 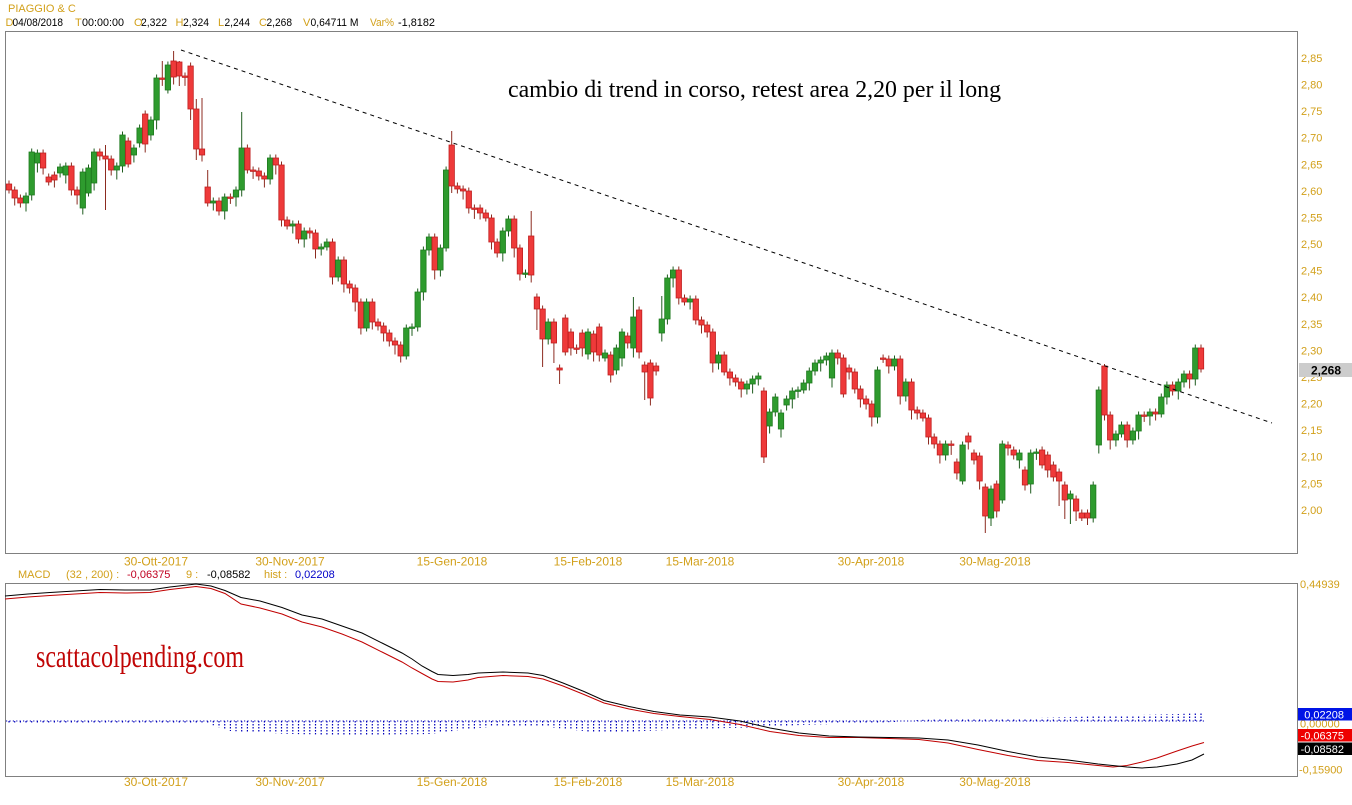 What do you see at coordinates (196, 23) in the screenshot?
I see `svg-text: 2,324` at bounding box center [196, 23].